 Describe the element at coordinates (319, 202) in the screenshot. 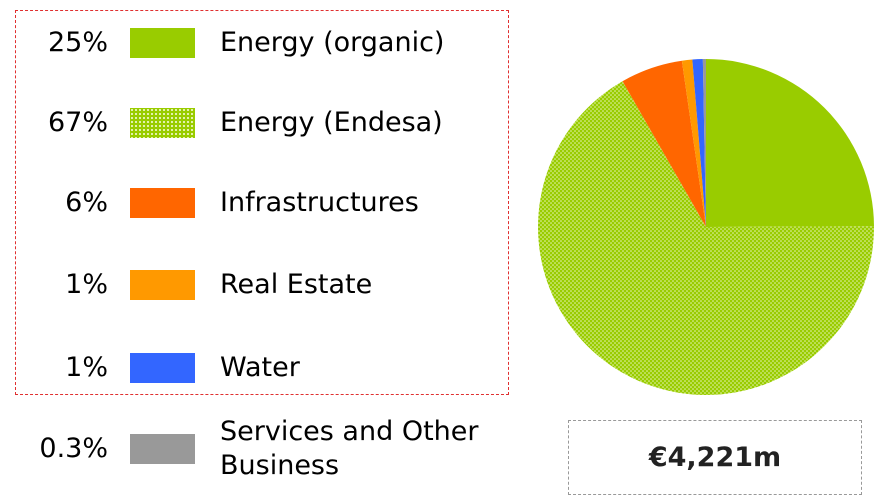

I see `legend-label: Infrastructures` at that location.